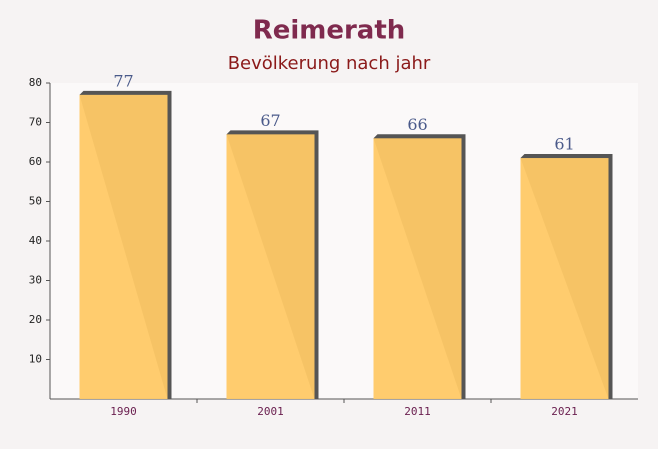 The width and height of the screenshot is (658, 449). Describe the element at coordinates (35, 82) in the screenshot. I see `y-tick-label: 80` at that location.